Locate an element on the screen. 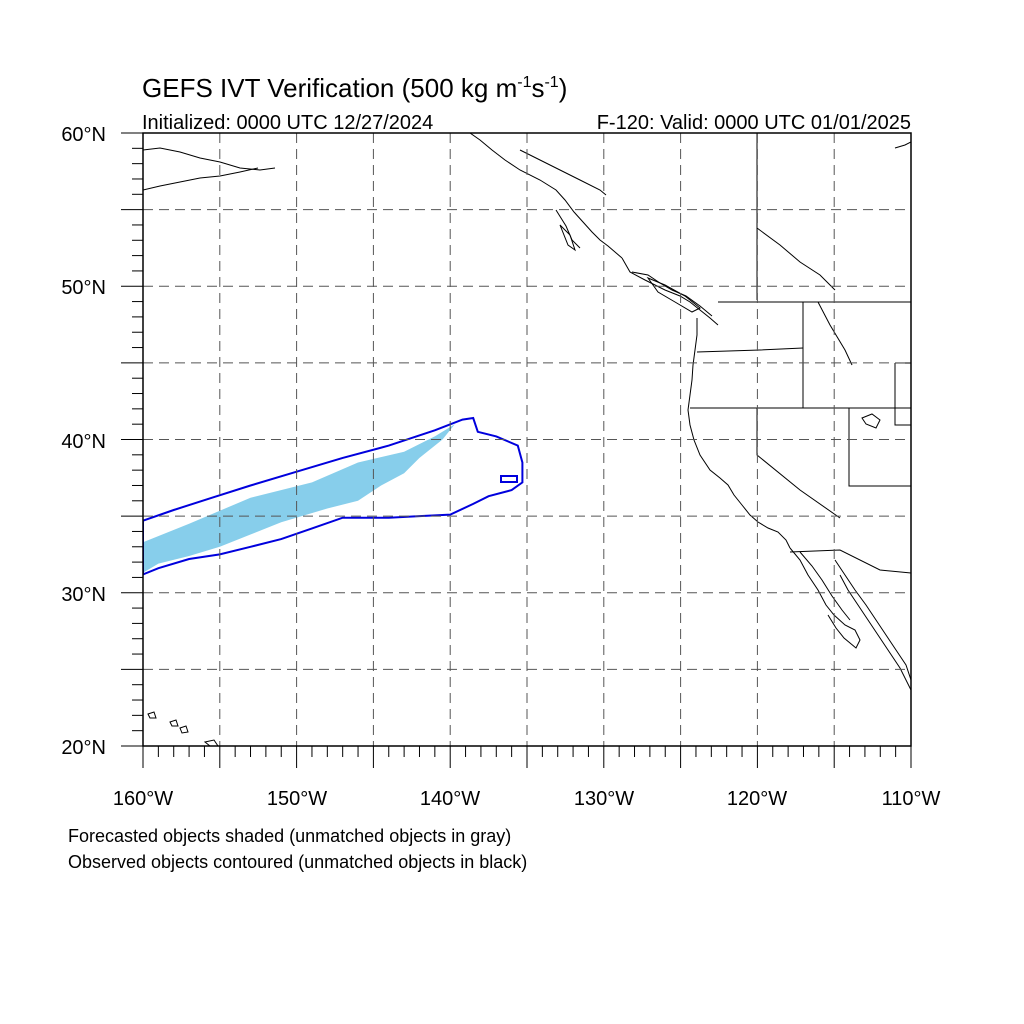 The height and width of the screenshot is (1024, 1024). lon-label-160w: 160°W is located at coordinates (143, 799).